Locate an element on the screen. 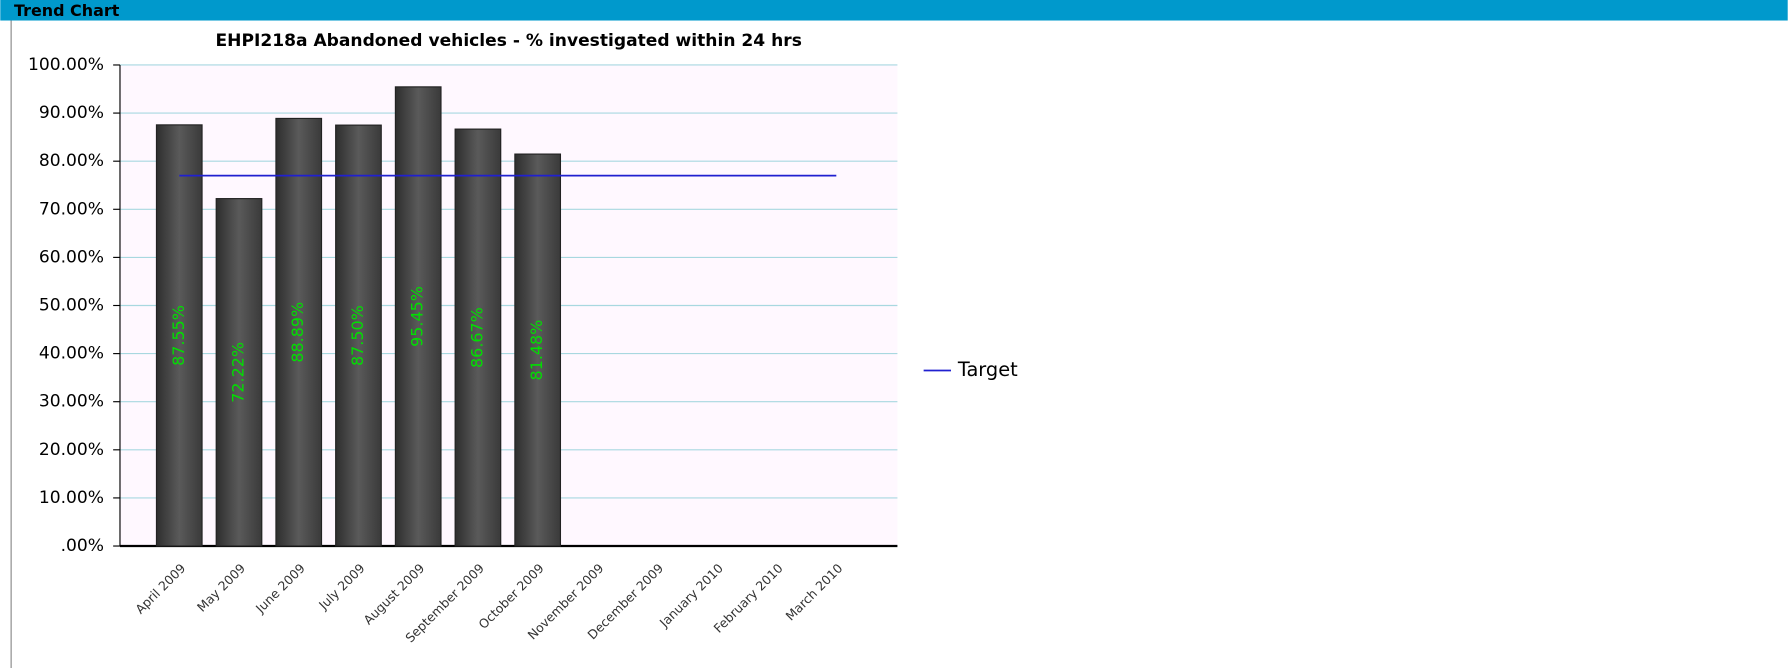 The image size is (1788, 672). y-tick-label: 20.00% is located at coordinates (71, 450).